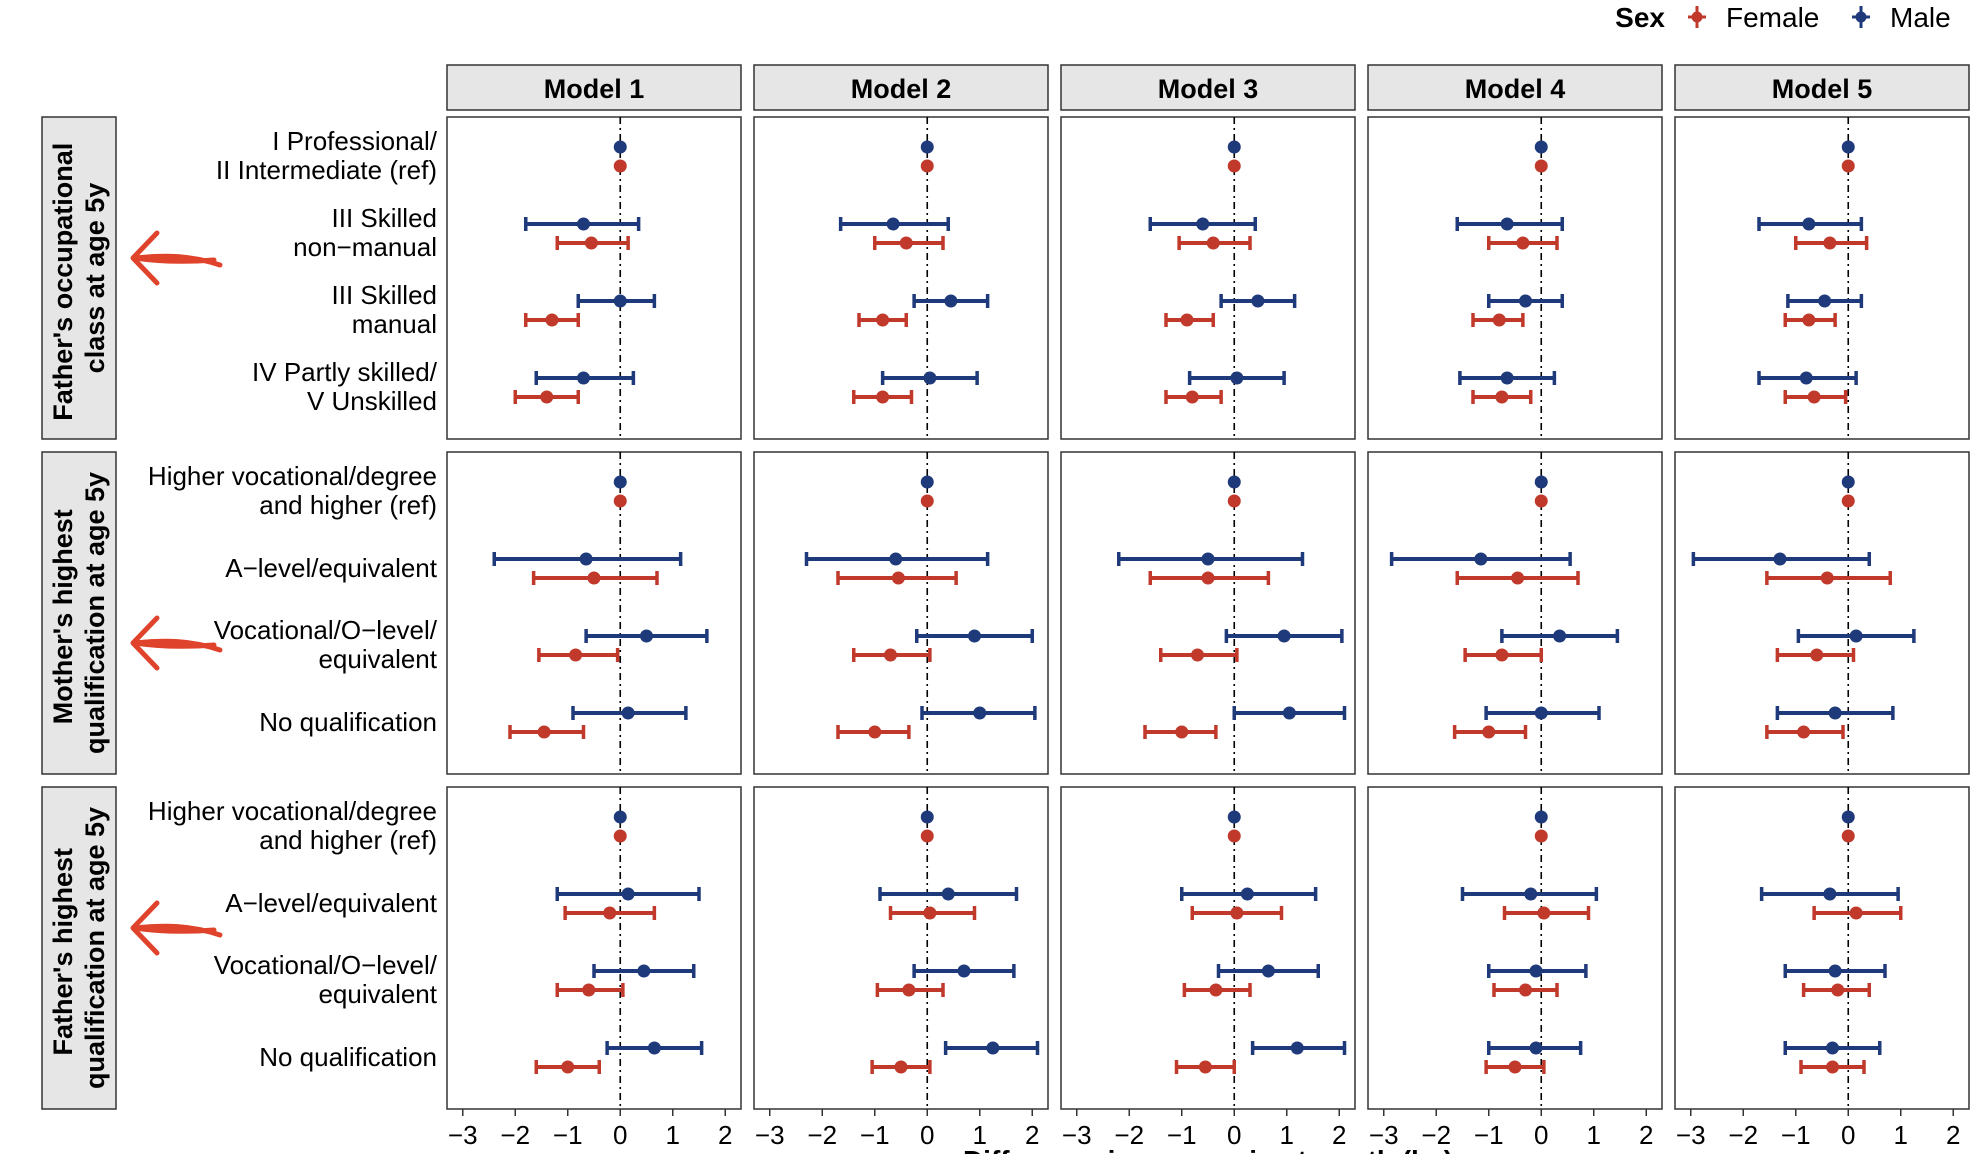 Image resolution: width=1972 pixels, height=1154 pixels. What do you see at coordinates (385, 309) in the screenshot?
I see `category-label: III Skilled manual` at bounding box center [385, 309].